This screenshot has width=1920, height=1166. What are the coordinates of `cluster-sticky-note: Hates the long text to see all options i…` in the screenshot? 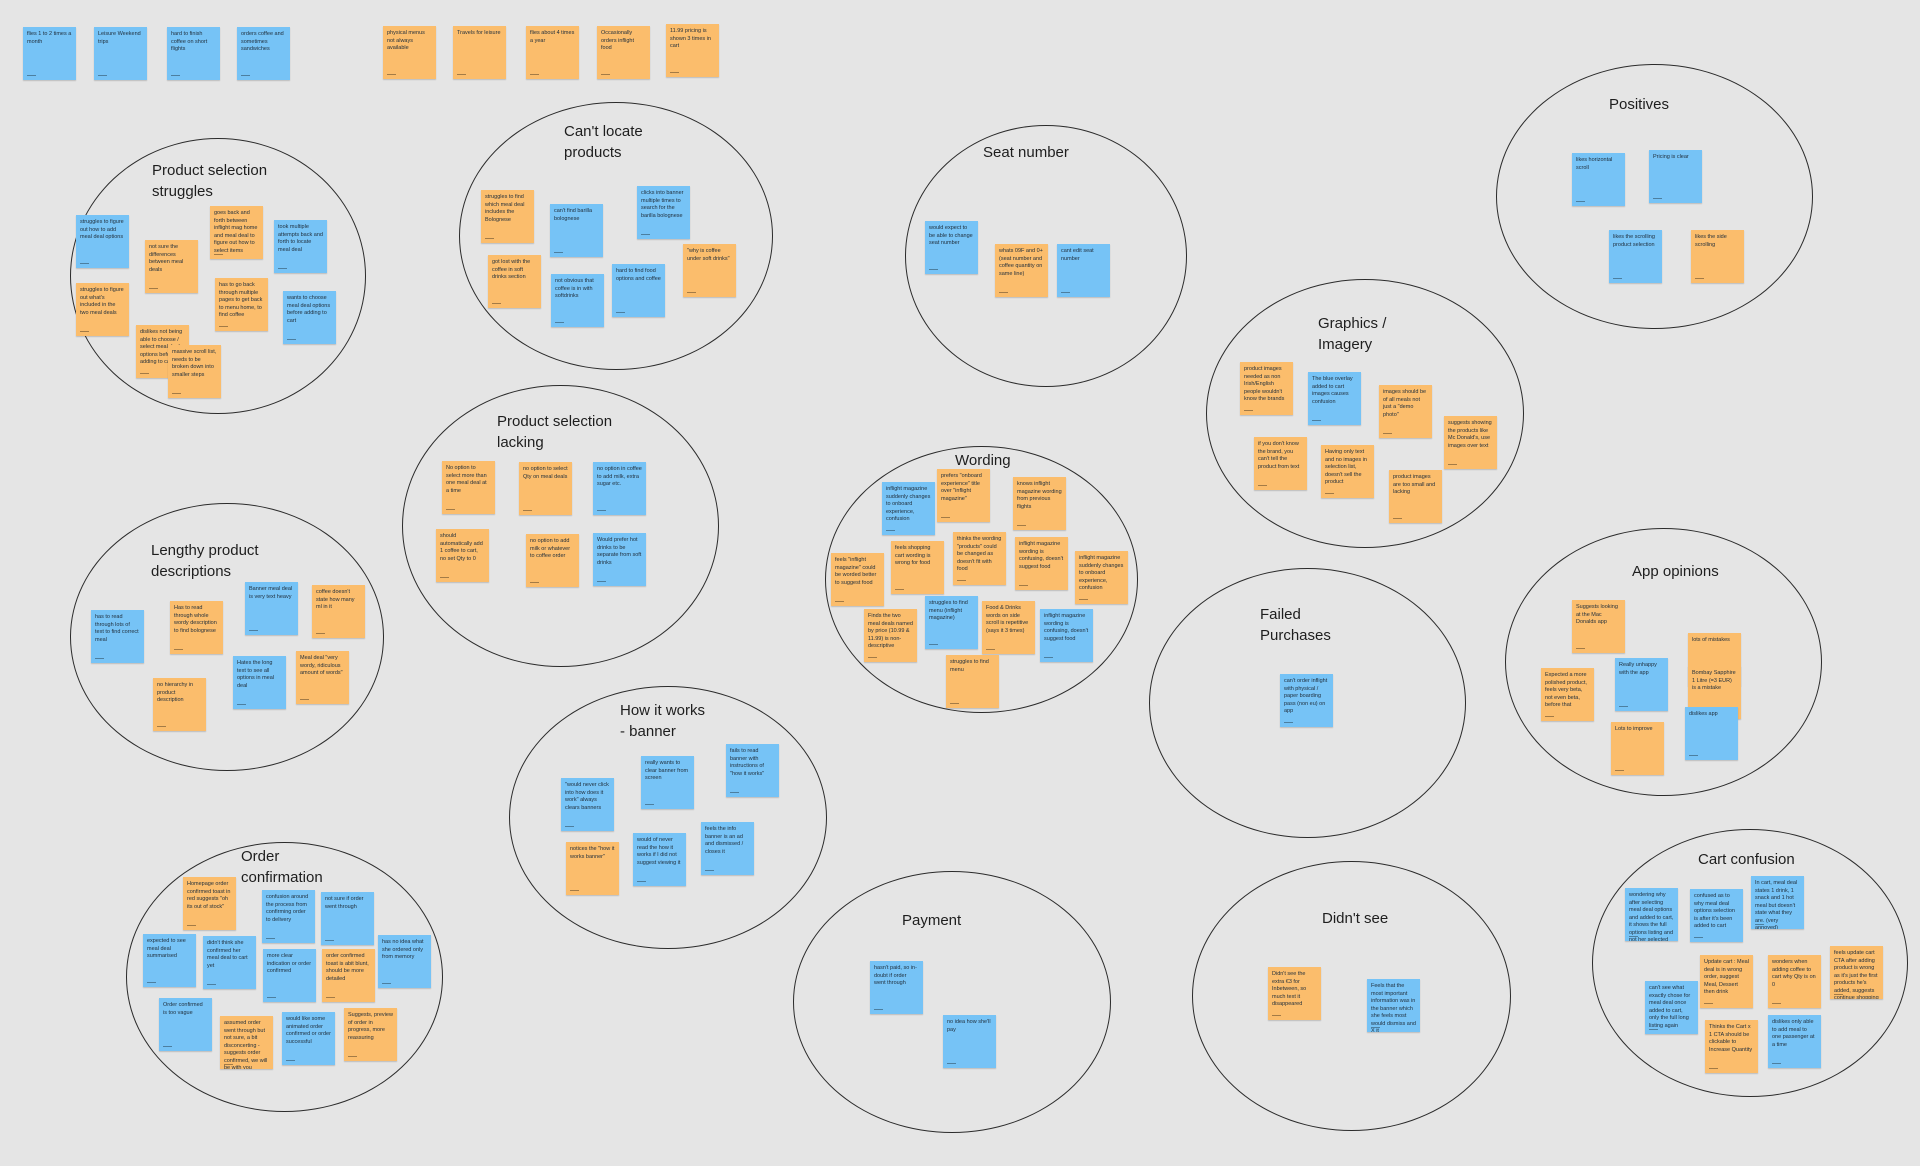 It's located at (259, 682).